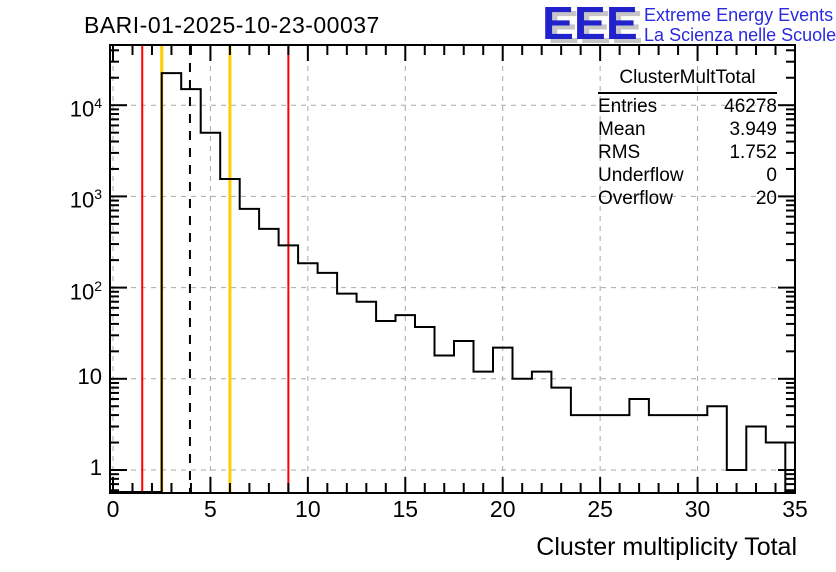  What do you see at coordinates (666, 547) in the screenshot?
I see `x-axis-title: Cluster multiplicity Total` at bounding box center [666, 547].